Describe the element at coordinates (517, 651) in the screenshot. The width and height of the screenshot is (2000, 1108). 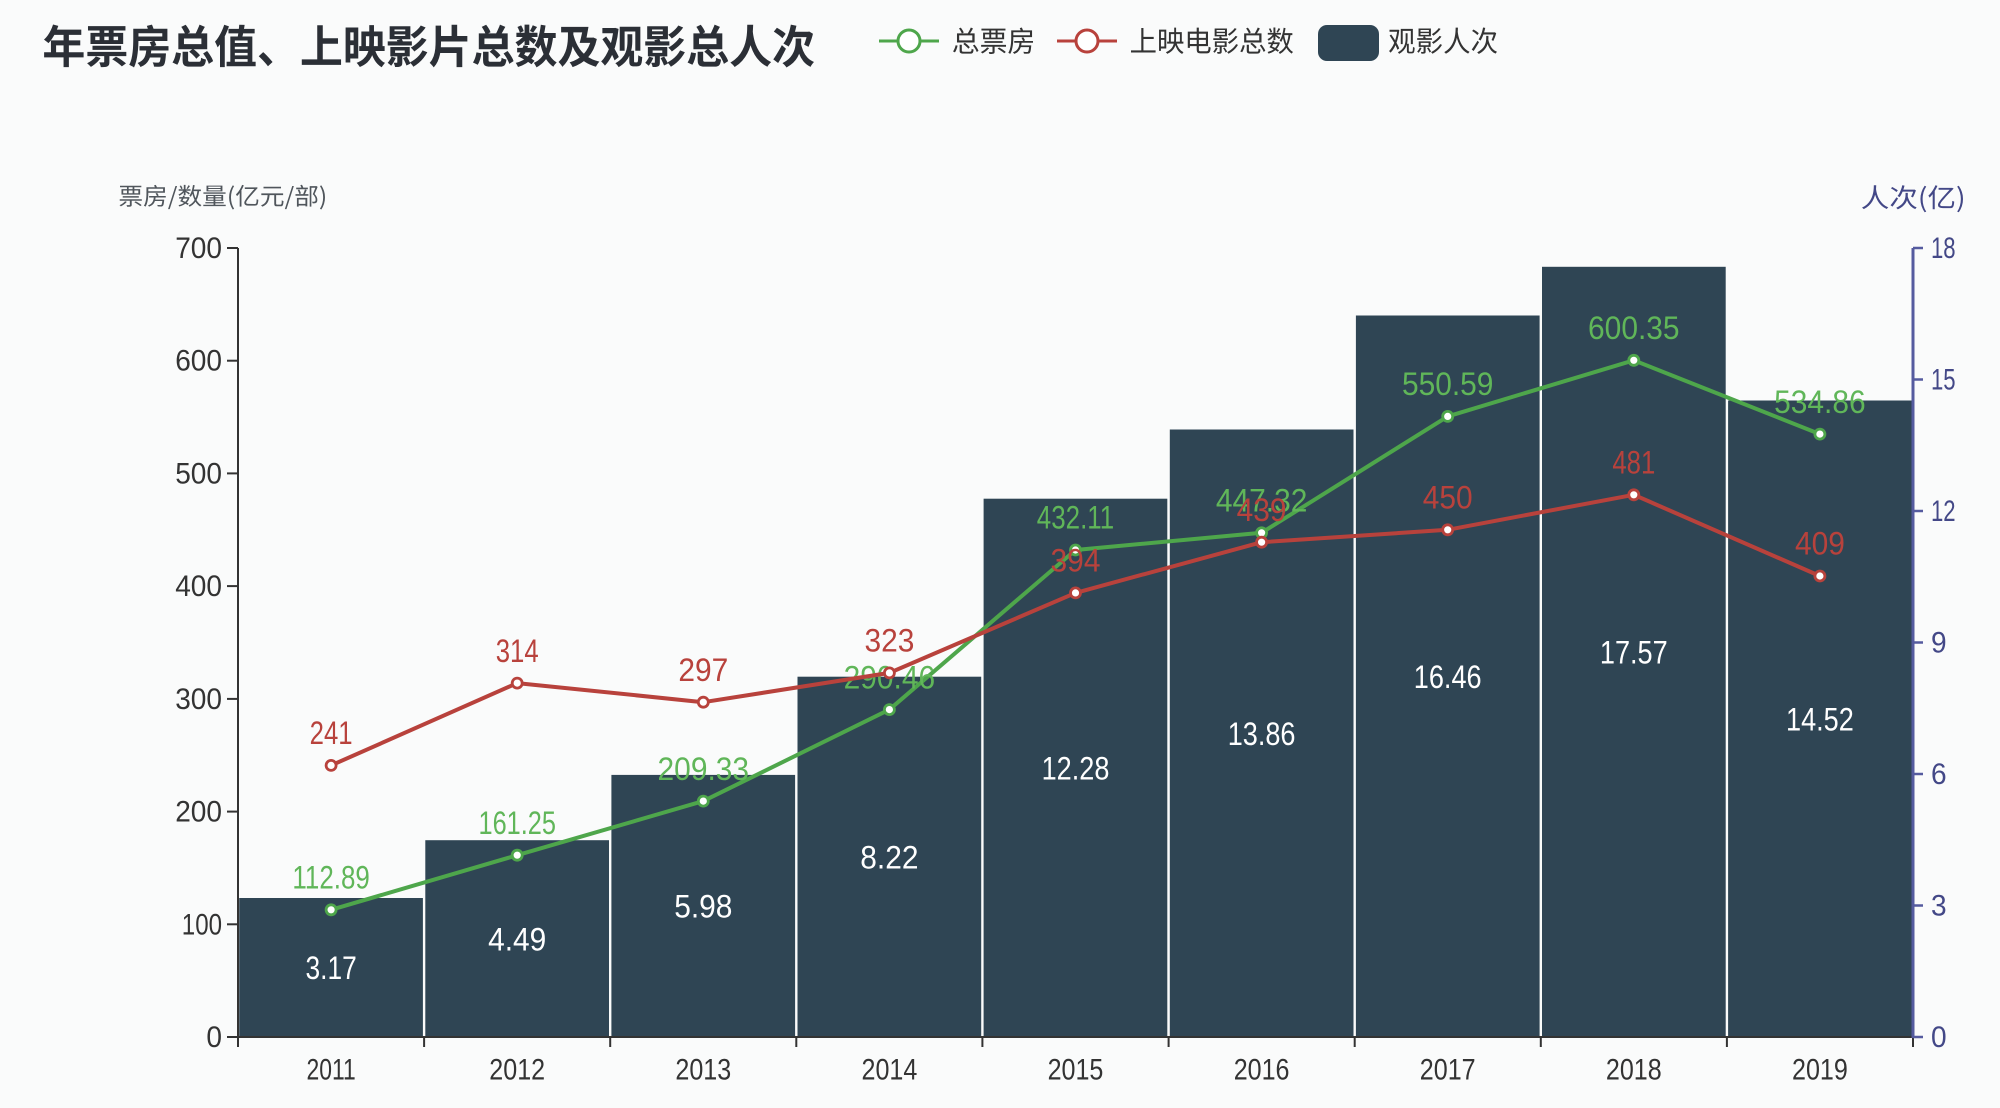
I see `svg-text: 314` at that location.